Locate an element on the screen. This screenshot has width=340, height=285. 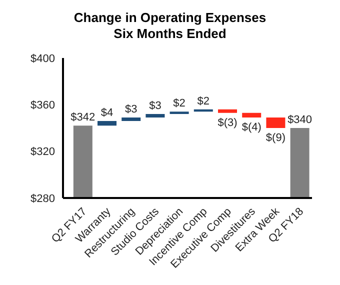
data-label: $342 is located at coordinates (83, 118).